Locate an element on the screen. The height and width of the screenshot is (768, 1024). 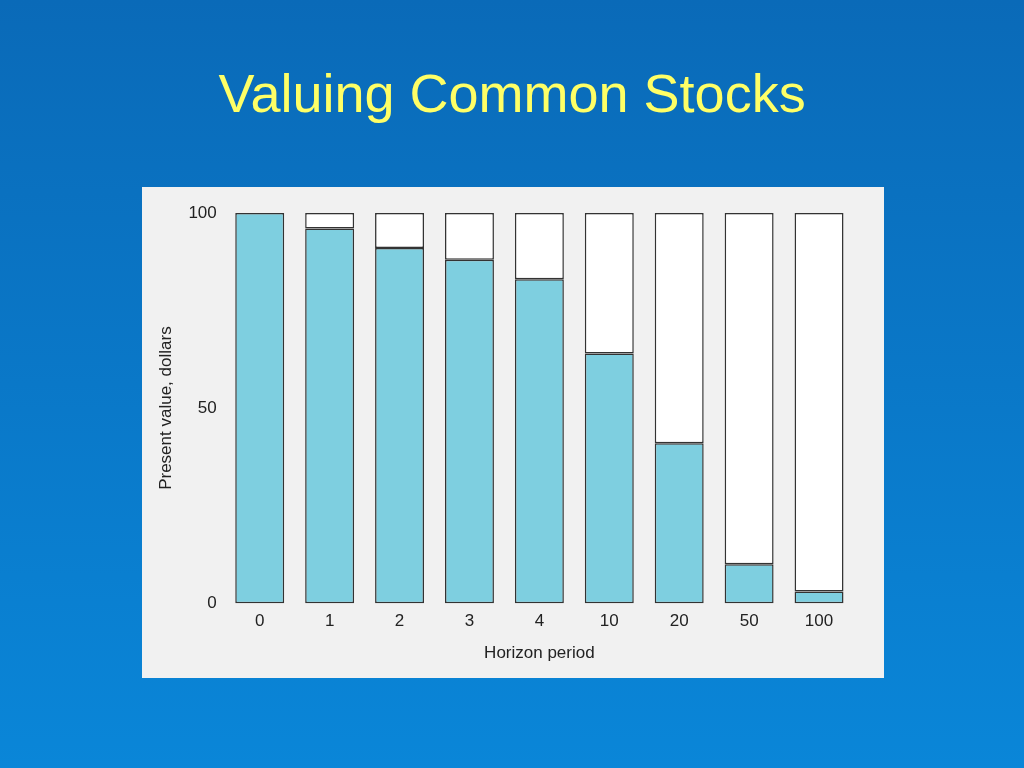
x-tick-label: 1 is located at coordinates (329, 621).